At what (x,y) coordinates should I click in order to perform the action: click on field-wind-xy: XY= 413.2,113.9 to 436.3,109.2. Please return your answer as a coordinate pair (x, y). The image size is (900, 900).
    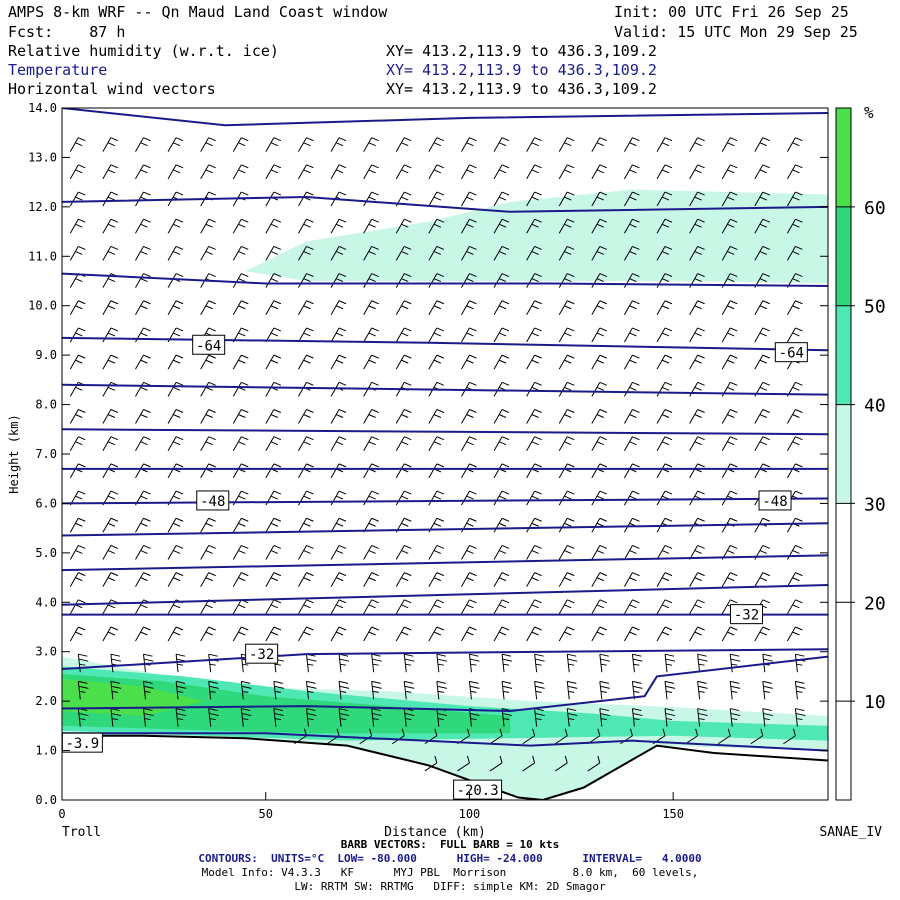
    Looking at the image, I should click on (521, 89).